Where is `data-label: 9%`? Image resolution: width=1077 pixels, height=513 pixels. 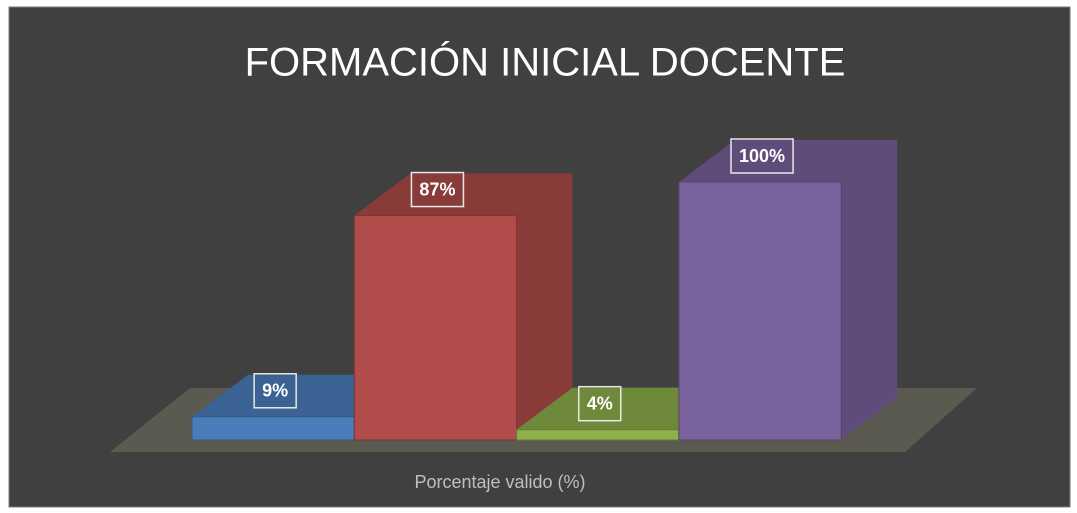
data-label: 9% is located at coordinates (275, 391).